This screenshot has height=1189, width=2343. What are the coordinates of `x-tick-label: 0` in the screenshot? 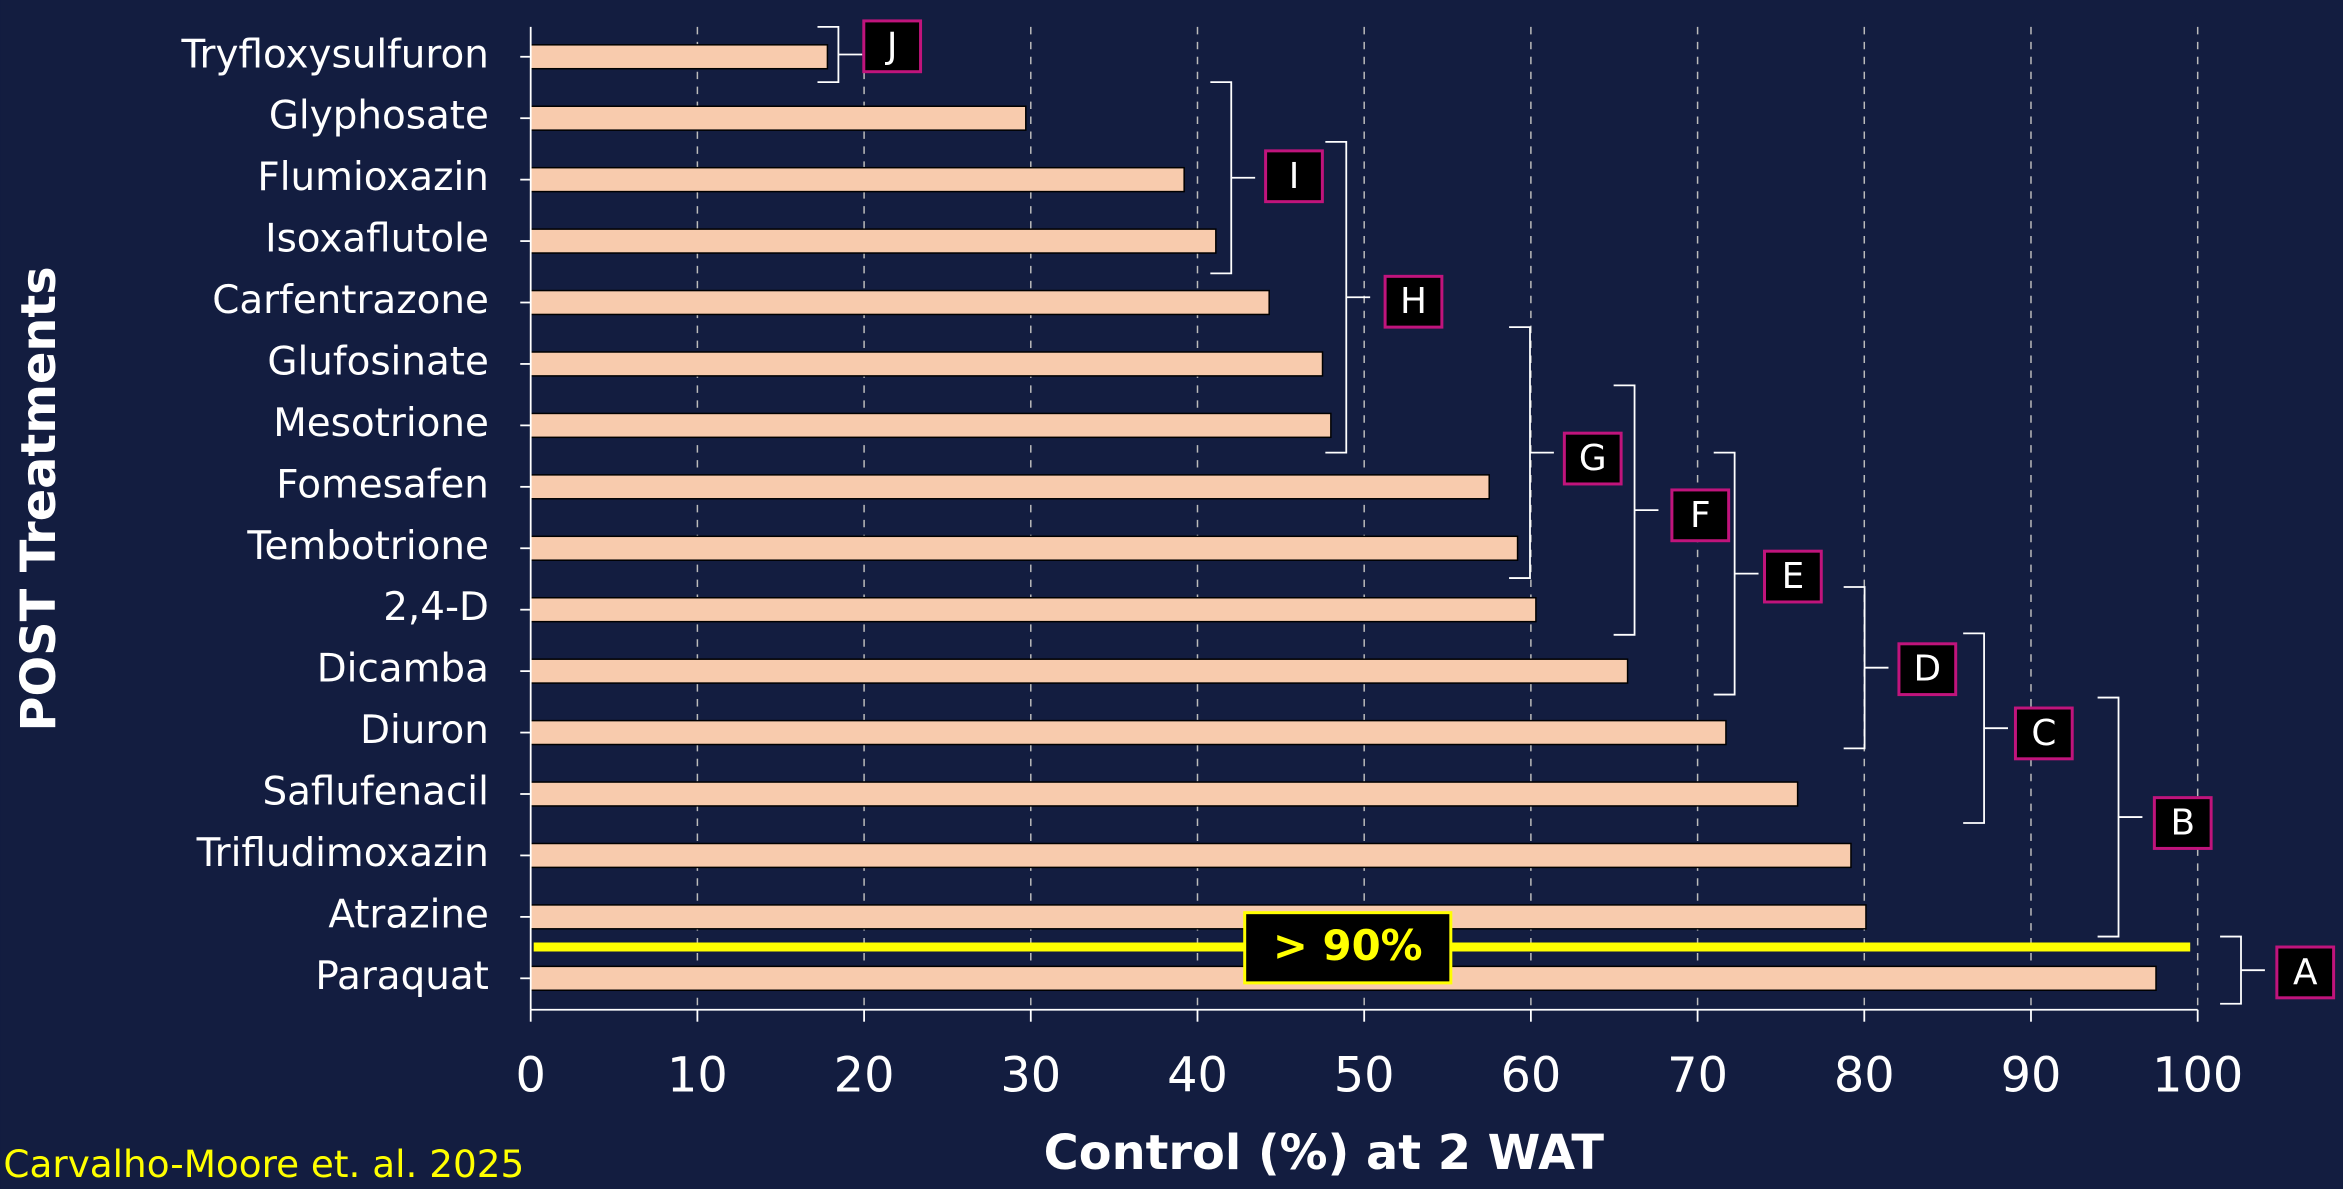 It's located at (530, 1075).